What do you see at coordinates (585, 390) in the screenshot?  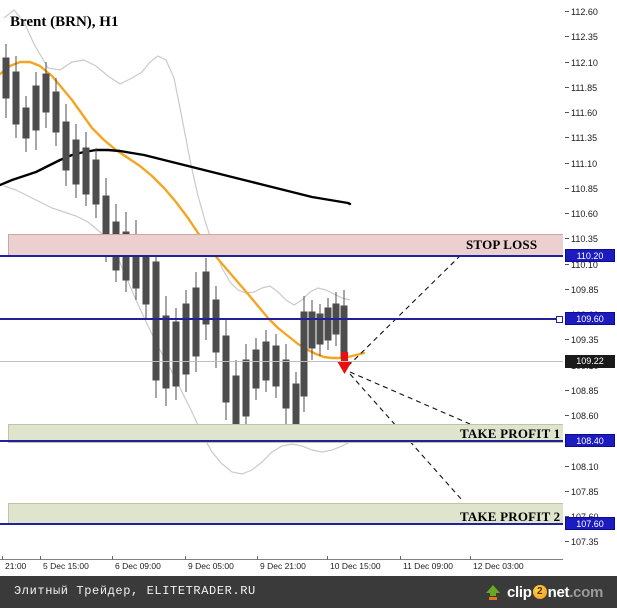 I see `price-tick-label: 108.85` at bounding box center [585, 390].